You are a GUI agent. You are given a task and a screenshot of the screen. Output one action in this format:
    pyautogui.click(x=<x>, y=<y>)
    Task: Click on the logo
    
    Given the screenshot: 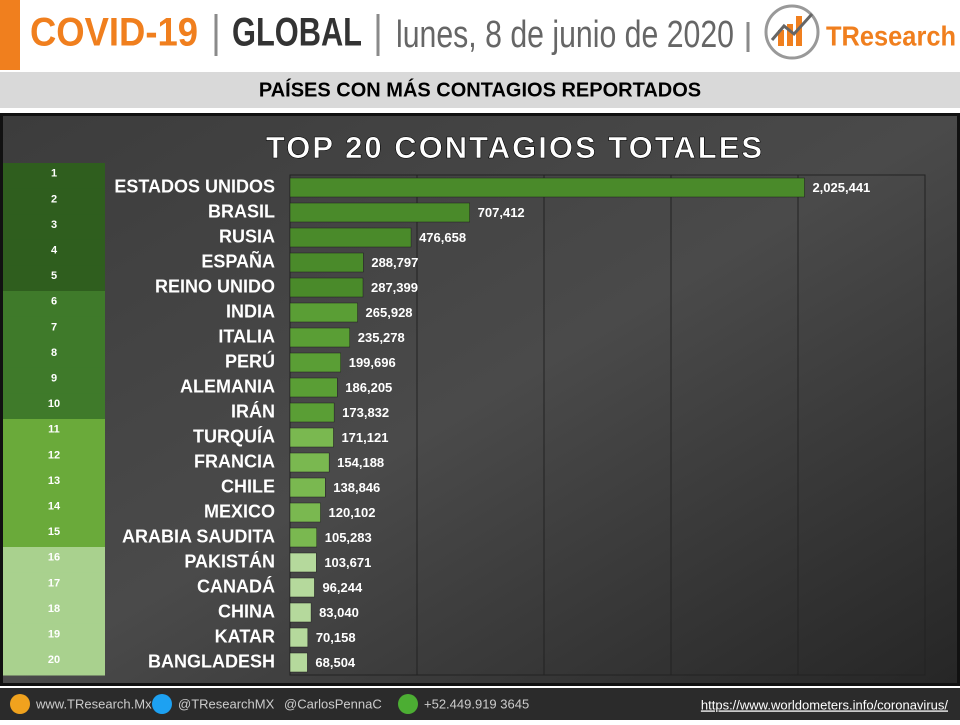 What is the action you would take?
    pyautogui.click(x=792, y=32)
    